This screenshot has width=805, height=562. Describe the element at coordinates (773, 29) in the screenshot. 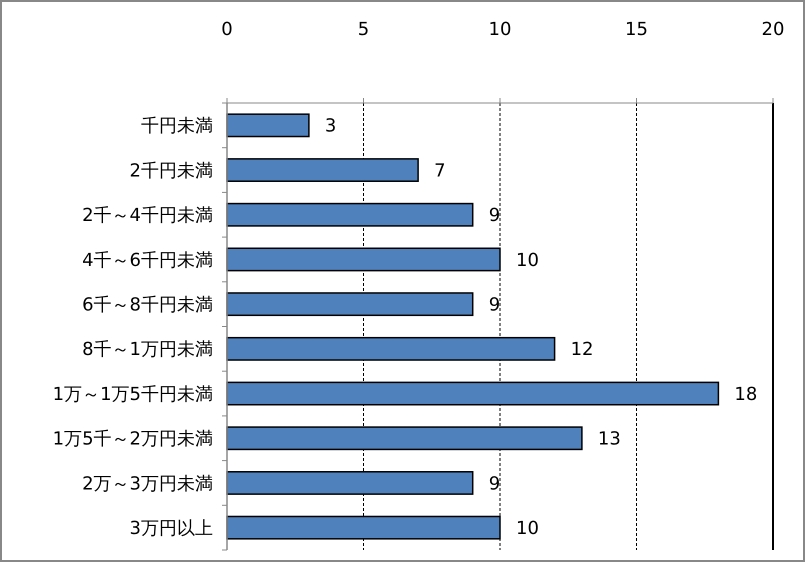

I see `x-tick-label: 20` at that location.